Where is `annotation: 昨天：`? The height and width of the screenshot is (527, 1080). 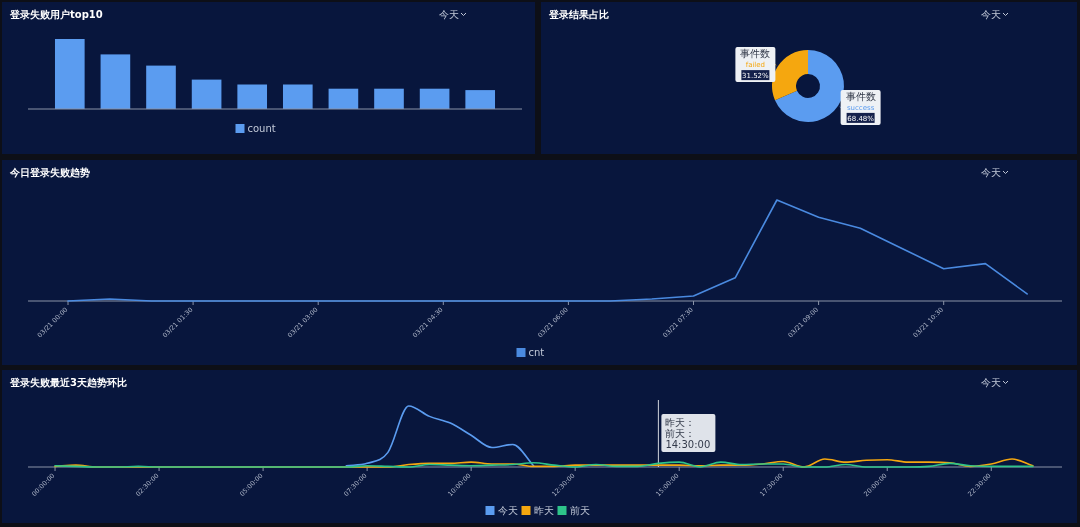
annotation: 昨天： is located at coordinates (680, 422).